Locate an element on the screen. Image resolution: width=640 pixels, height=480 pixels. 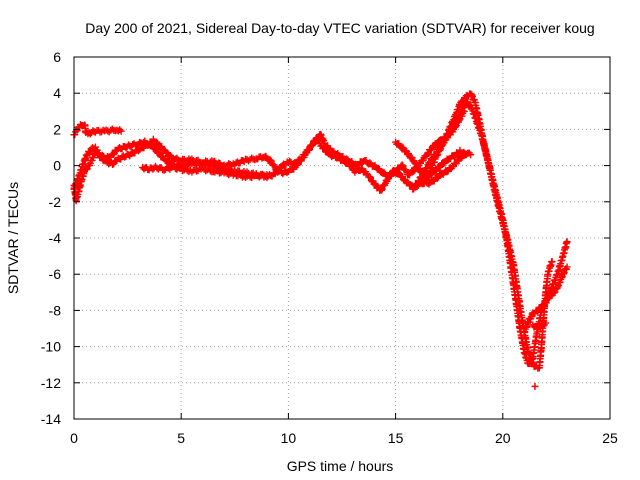
x-tick-label: 20 is located at coordinates (503, 438).